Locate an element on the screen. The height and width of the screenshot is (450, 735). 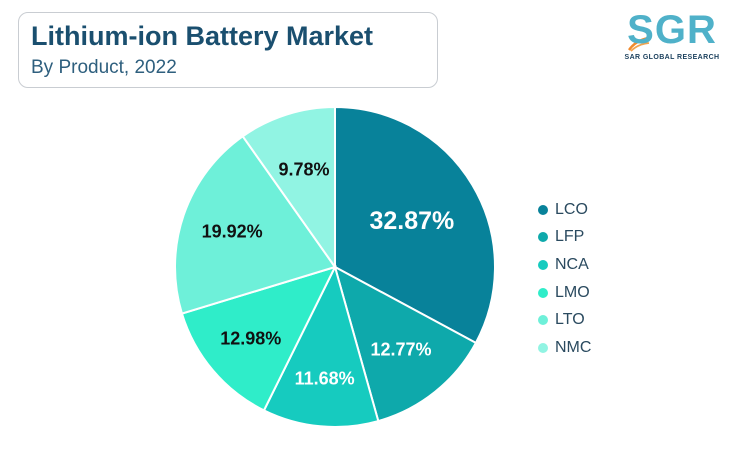
legend-label: LMO is located at coordinates (572, 292).